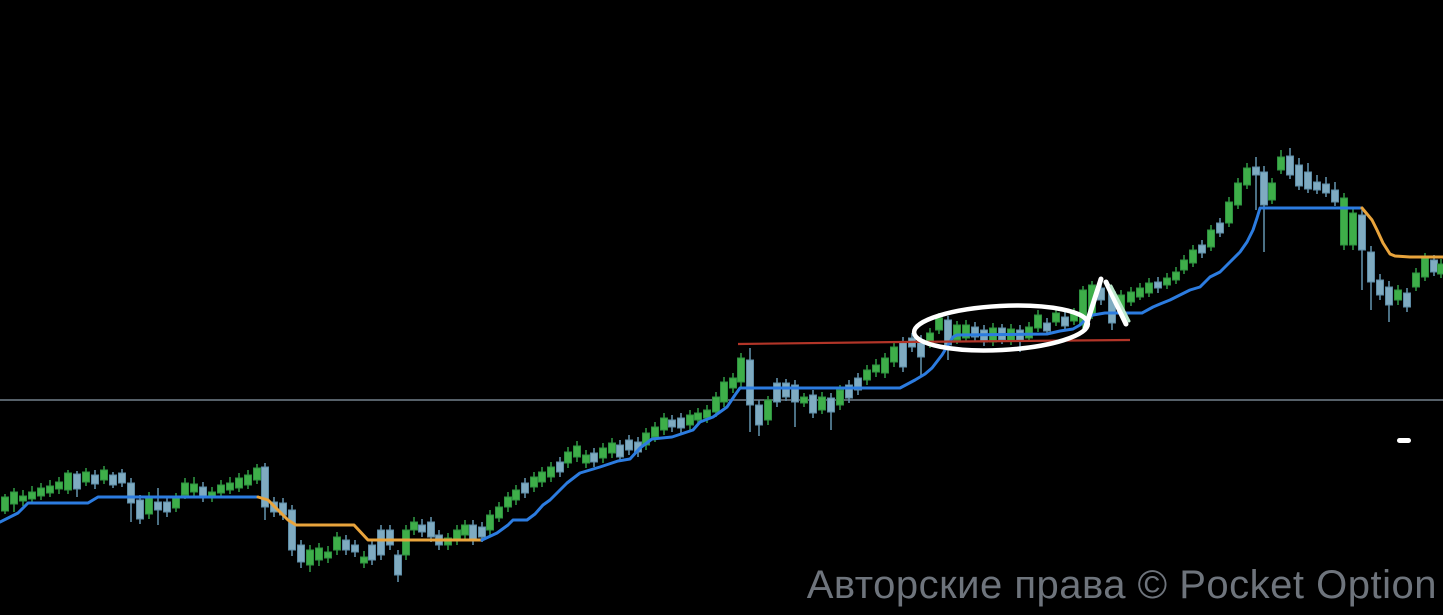  I want to click on resistance-line, so click(934, 342).